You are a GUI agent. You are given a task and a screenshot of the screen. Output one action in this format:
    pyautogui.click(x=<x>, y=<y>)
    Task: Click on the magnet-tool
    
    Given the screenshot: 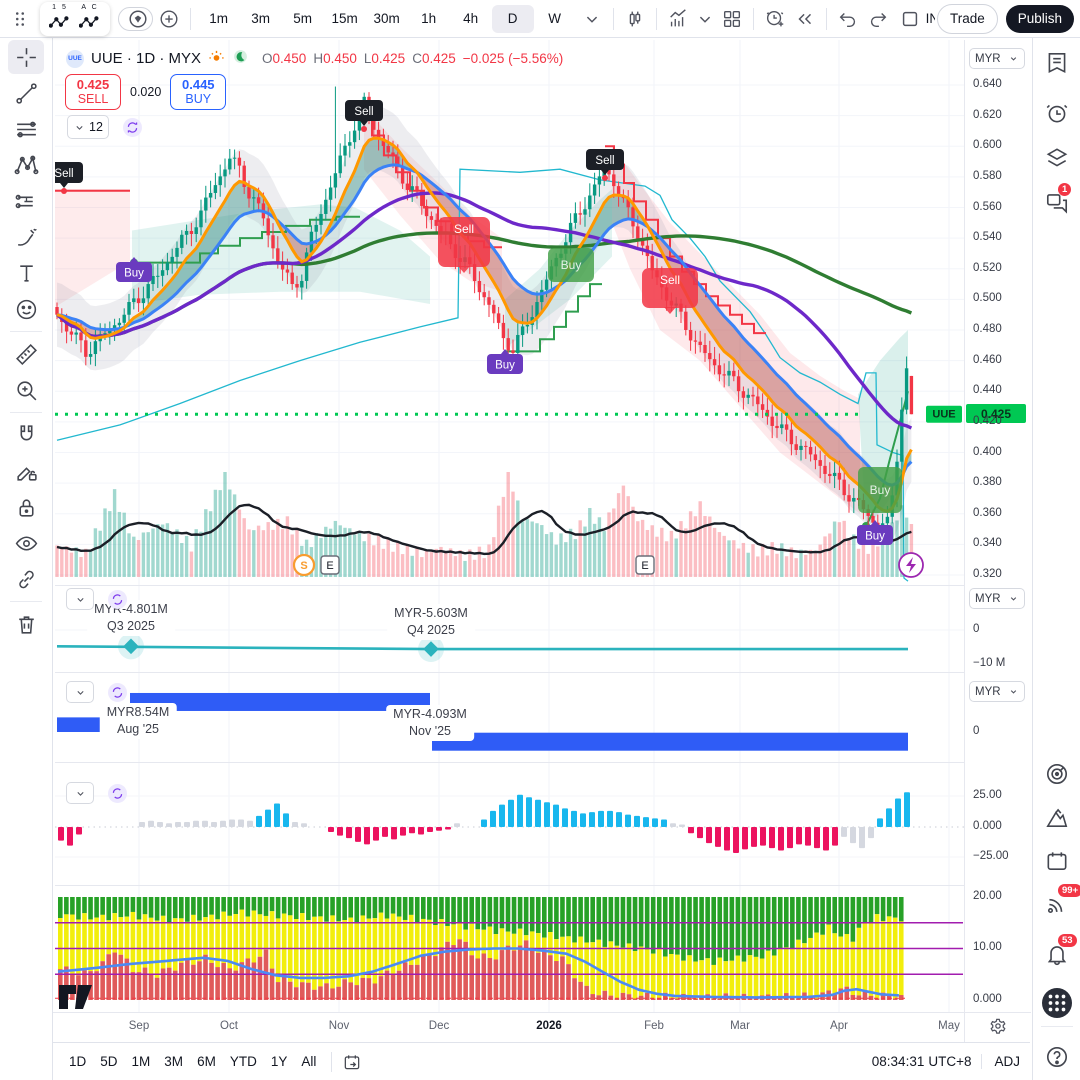 What is the action you would take?
    pyautogui.click(x=26, y=435)
    